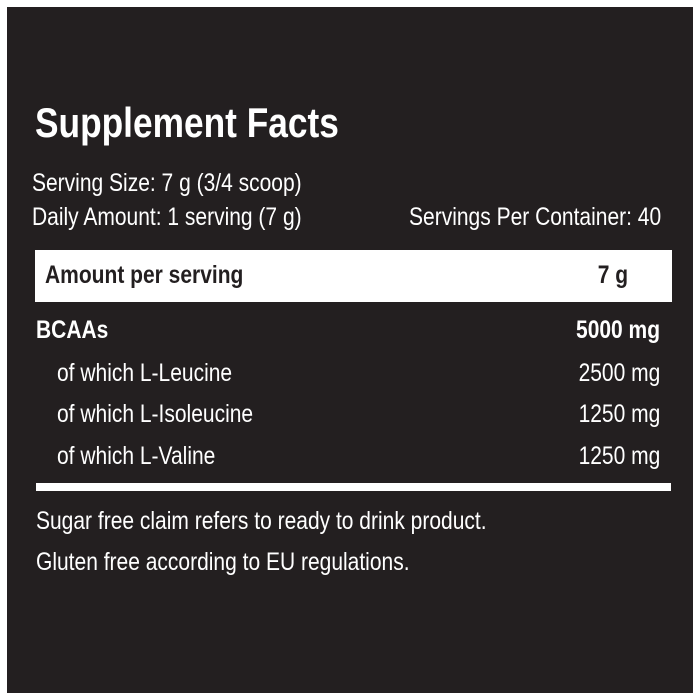  Describe the element at coordinates (353, 276) in the screenshot. I see `amount-per-serving-band` at that location.